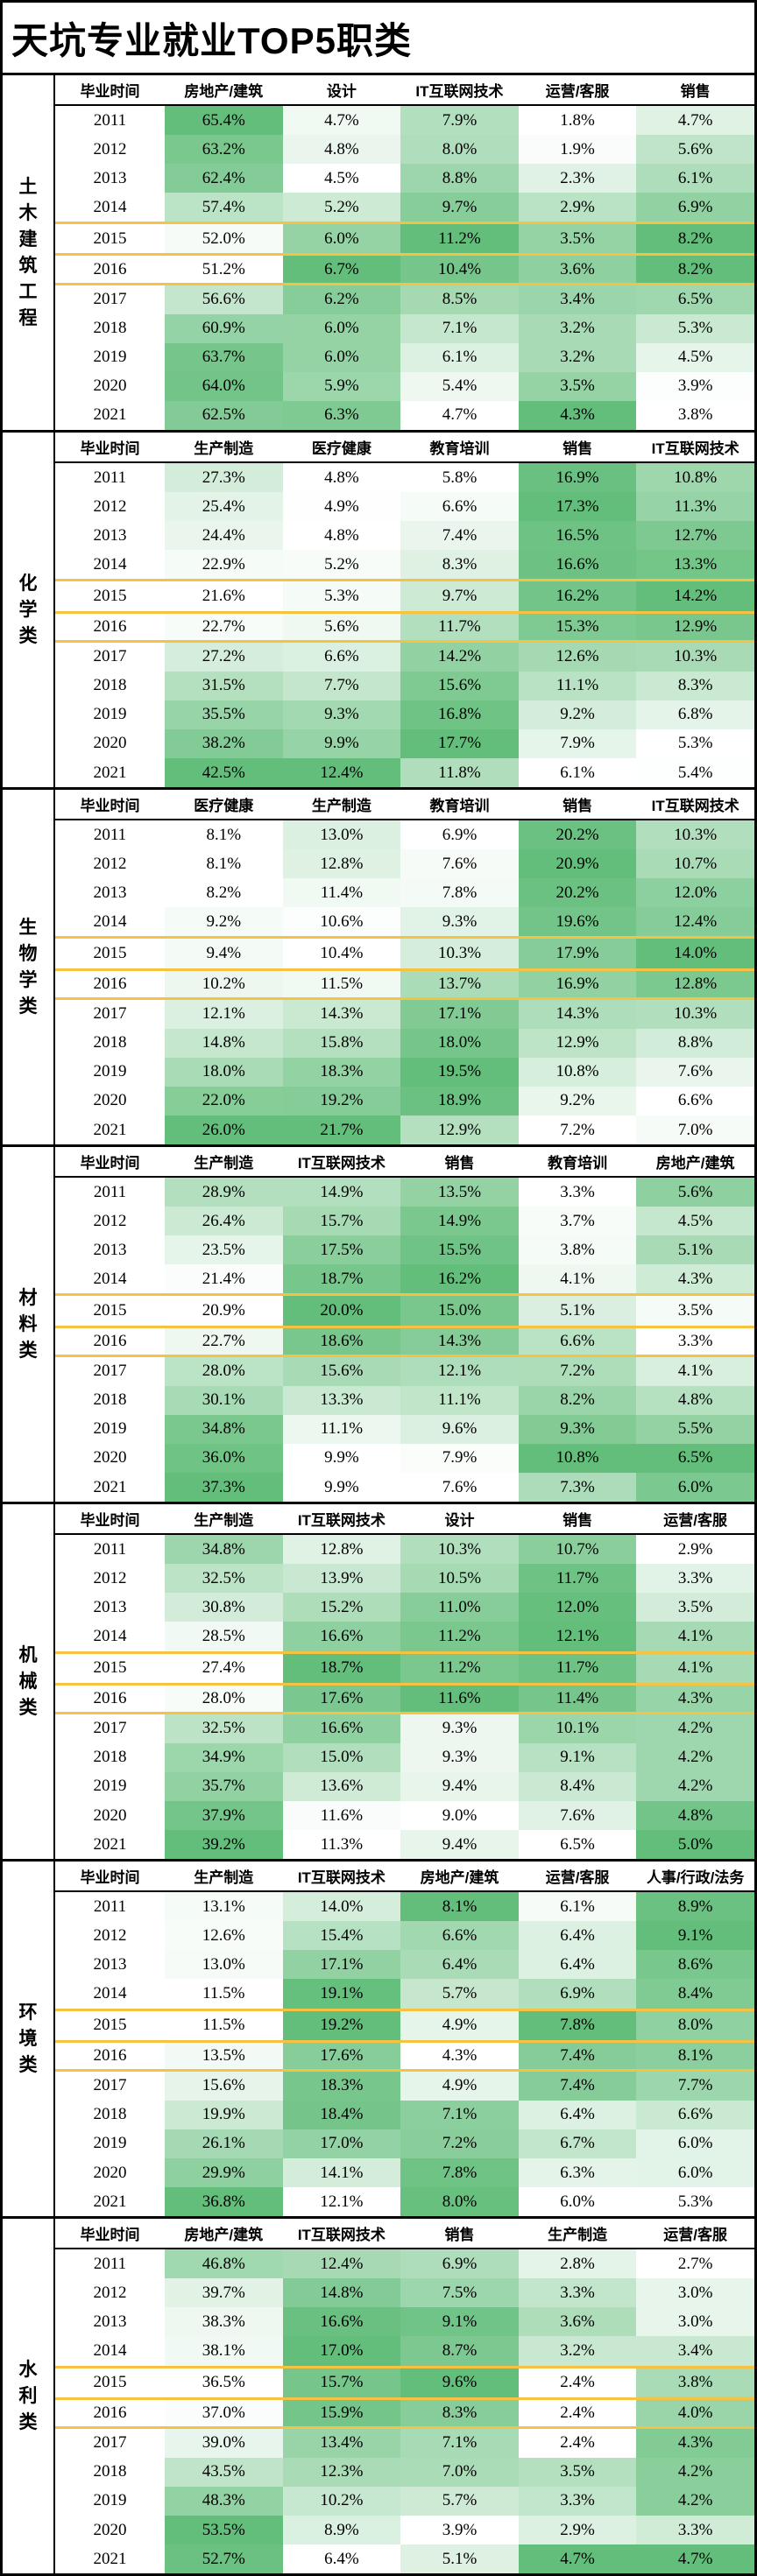 Image resolution: width=757 pixels, height=2576 pixels. What do you see at coordinates (577, 2351) in the screenshot?
I see `heatmap-cell: 3.2%` at bounding box center [577, 2351].